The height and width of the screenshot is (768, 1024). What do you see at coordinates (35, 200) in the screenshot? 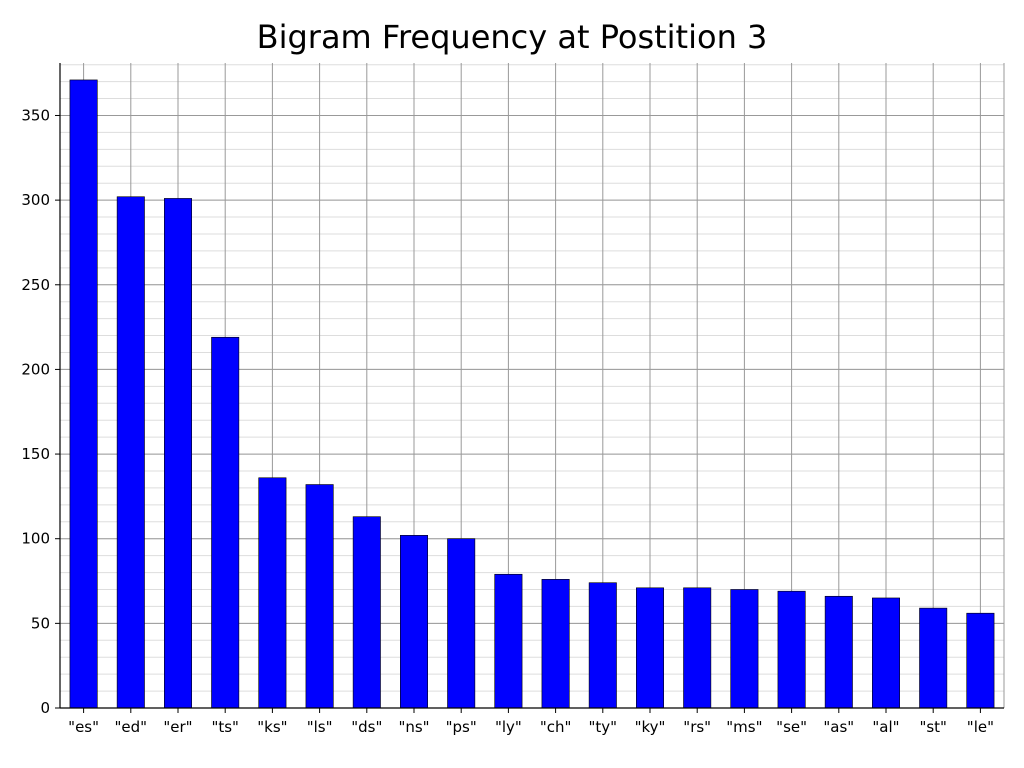
I see `y-tick-label: 300` at bounding box center [35, 200].